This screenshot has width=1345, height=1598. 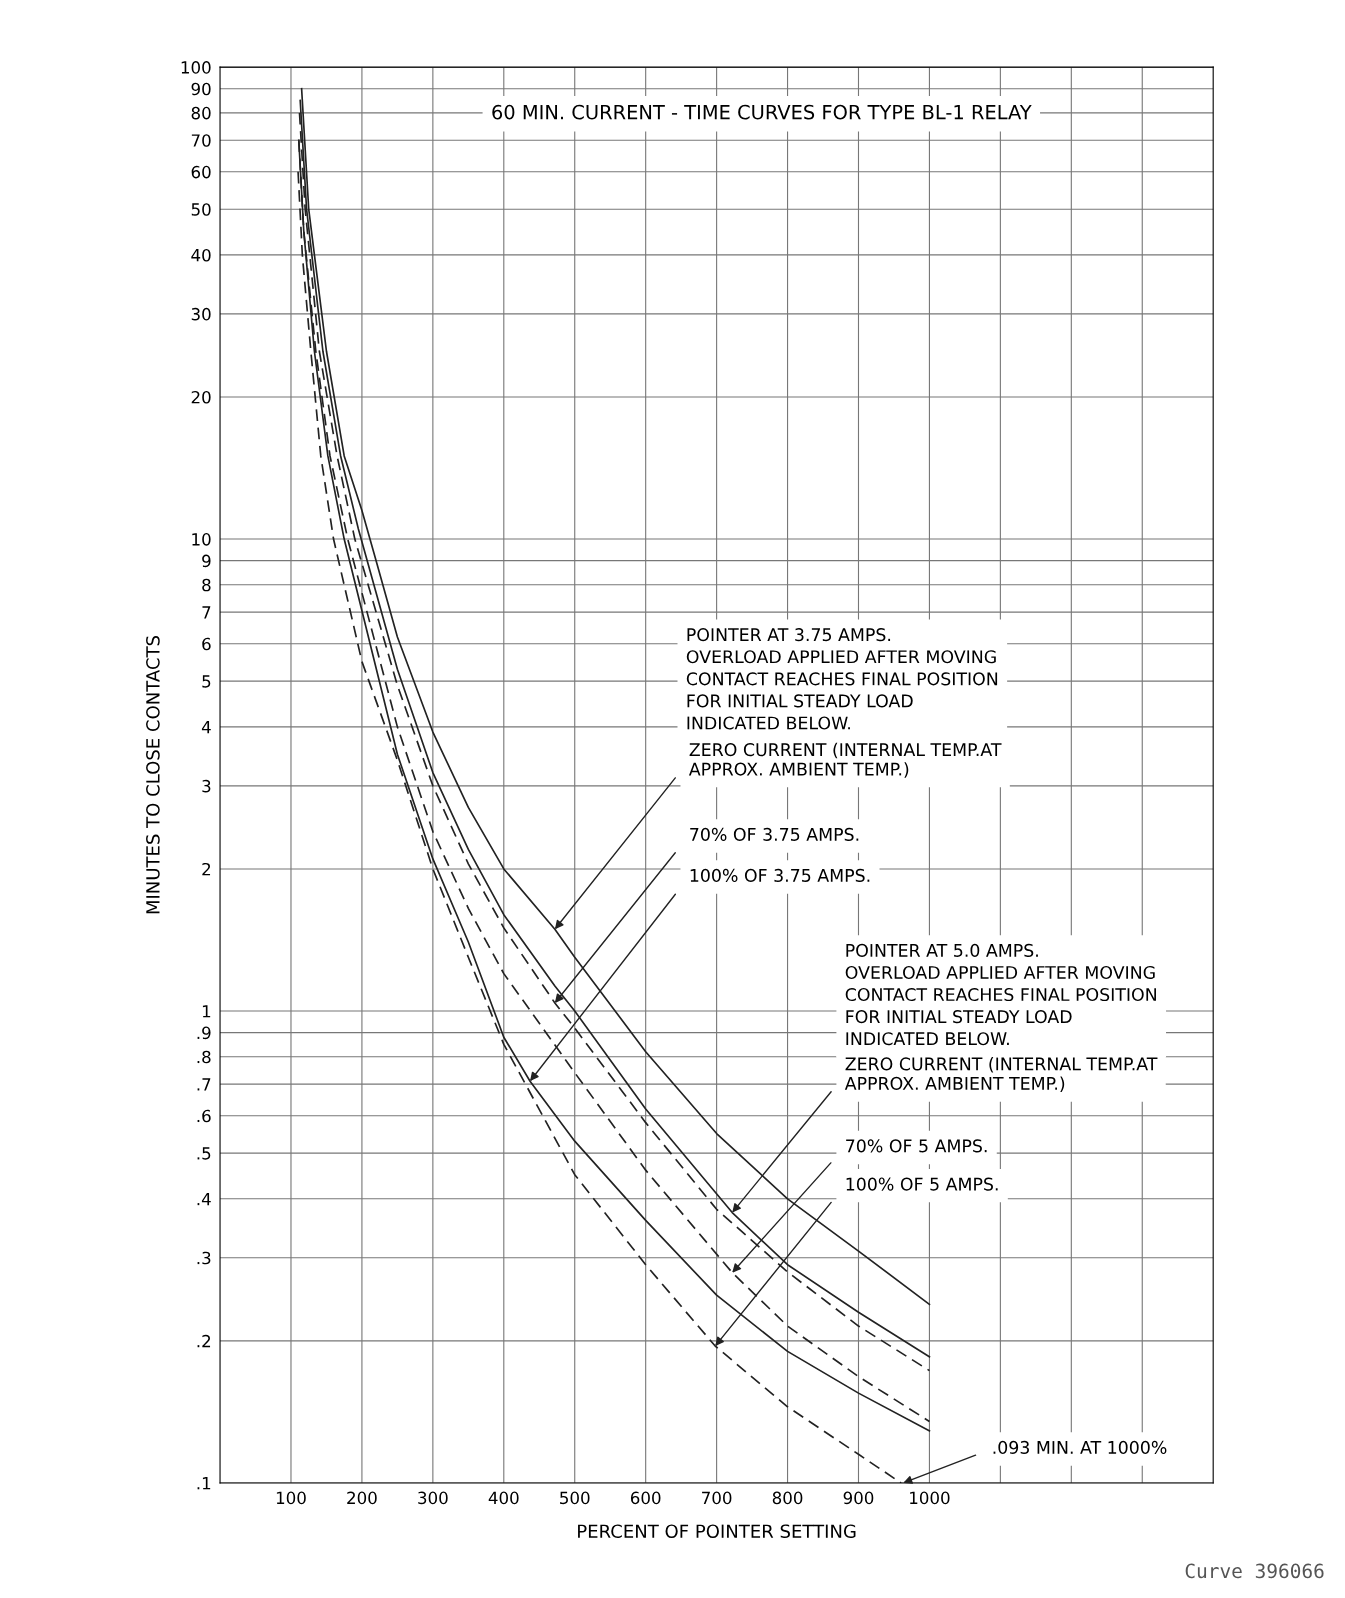 I want to click on y-axis-title: MINUTES TO CLOSE CONTACTS, so click(x=153, y=774).